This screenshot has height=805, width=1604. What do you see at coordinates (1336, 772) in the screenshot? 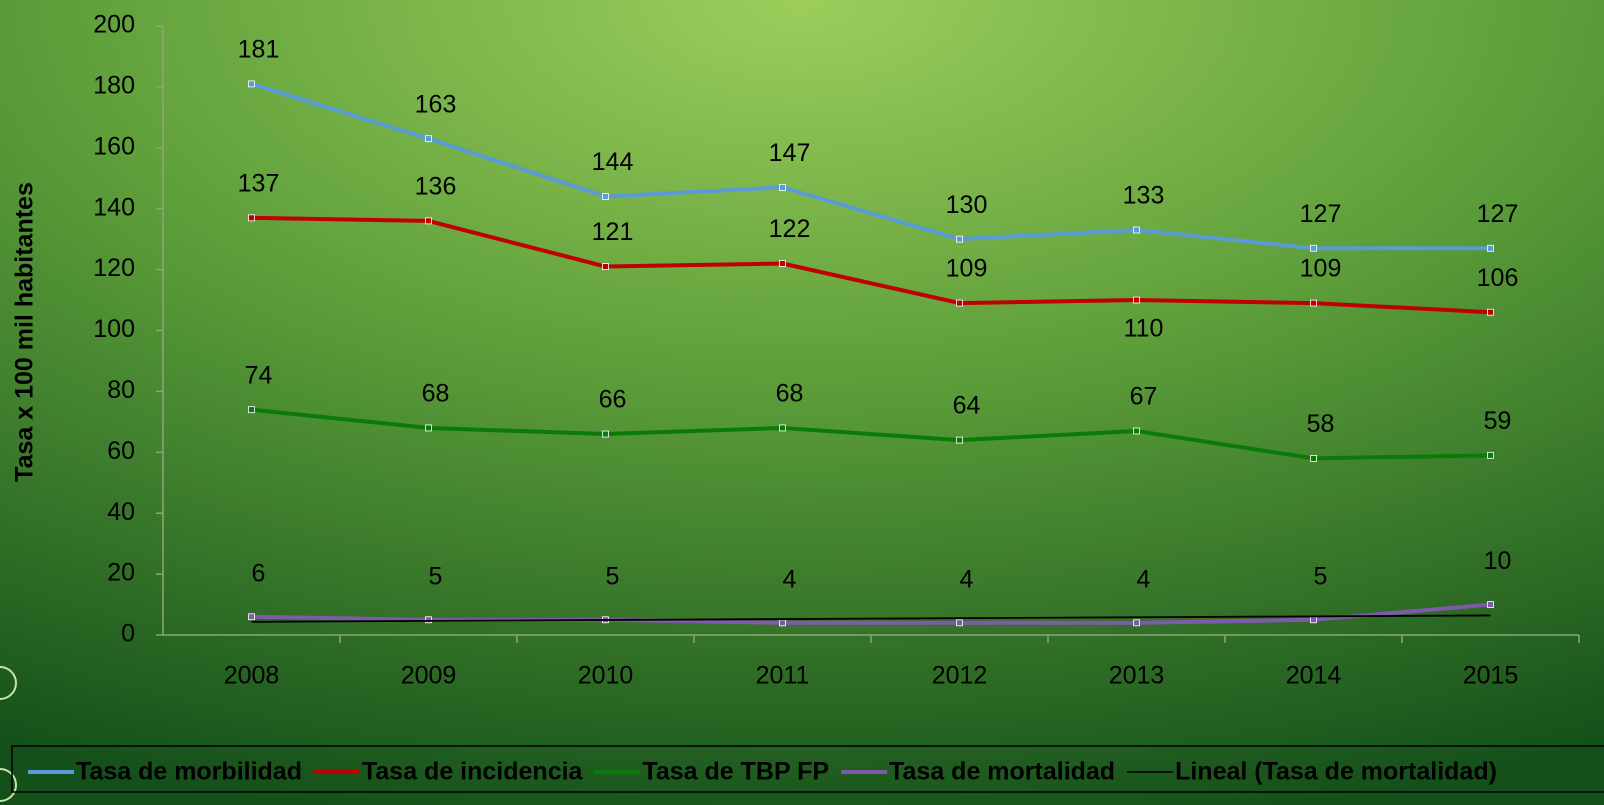
I see `legend-label: Lineal (Tasa de mortalidad)` at bounding box center [1336, 772].